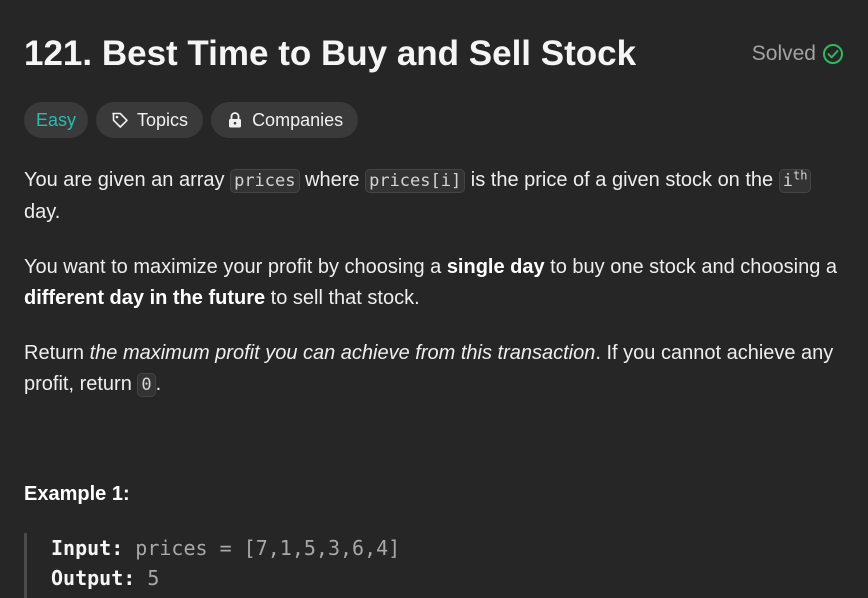 The height and width of the screenshot is (598, 868). What do you see at coordinates (57, 353) in the screenshot?
I see `text: Return` at bounding box center [57, 353].